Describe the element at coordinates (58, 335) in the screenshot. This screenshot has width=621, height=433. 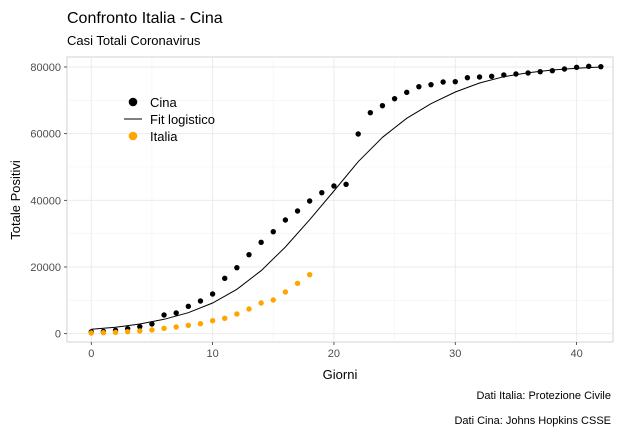
I see `y-tick-label: 0` at that location.